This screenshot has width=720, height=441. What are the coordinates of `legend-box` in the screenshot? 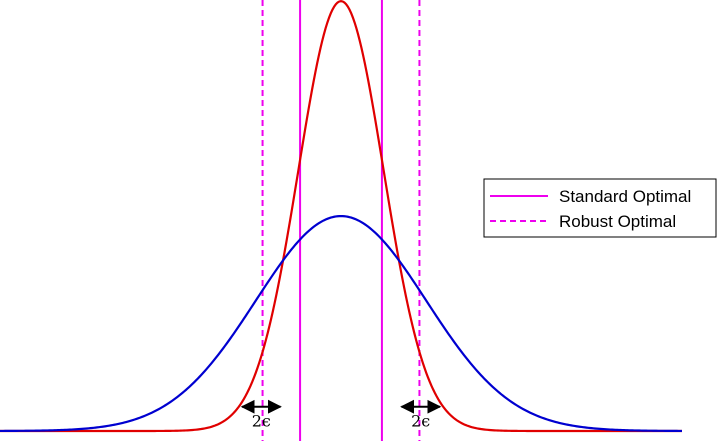 It's located at (600, 208).